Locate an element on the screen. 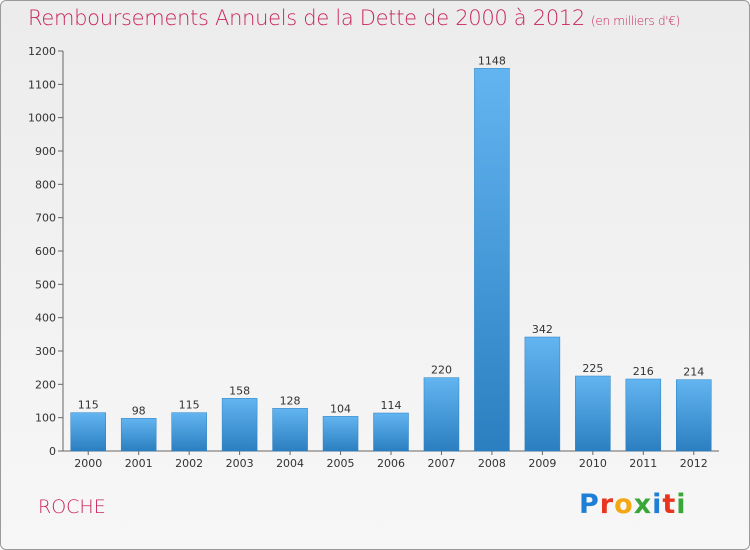 The image size is (750, 550). y-tick-label: 100 is located at coordinates (45, 418).